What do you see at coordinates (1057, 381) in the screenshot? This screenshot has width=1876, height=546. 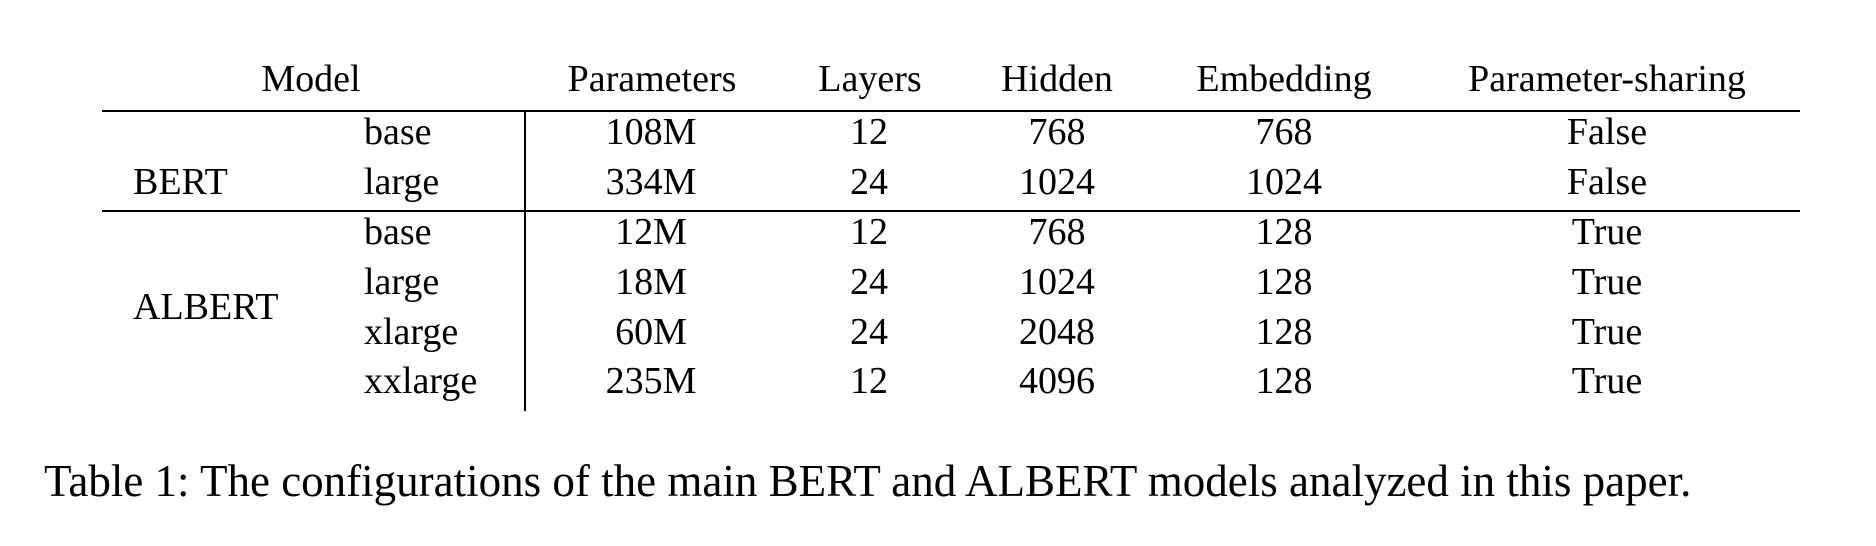 I see `row-hidden: 4096` at bounding box center [1057, 381].